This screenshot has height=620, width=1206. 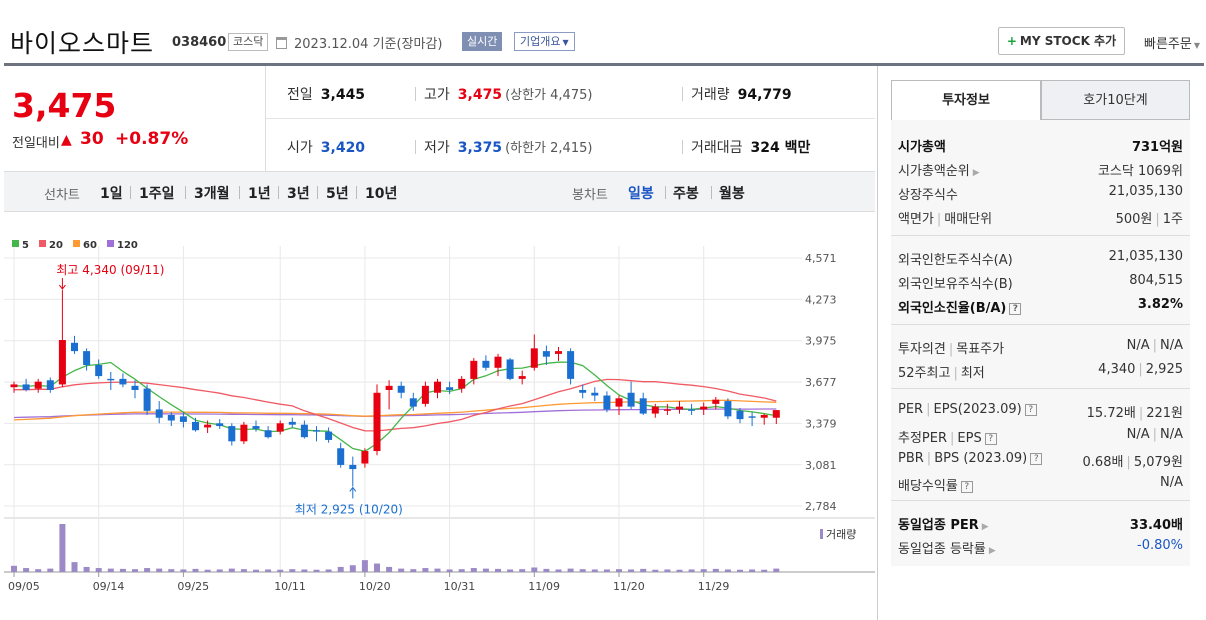 I want to click on info-label-part: 상장주식수, so click(x=928, y=195).